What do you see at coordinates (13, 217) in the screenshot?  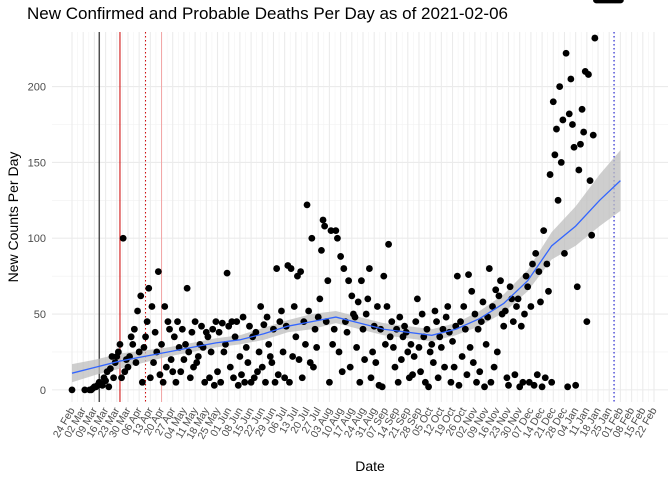 I see `y-axis-title: New Counts Per Day` at bounding box center [13, 217].